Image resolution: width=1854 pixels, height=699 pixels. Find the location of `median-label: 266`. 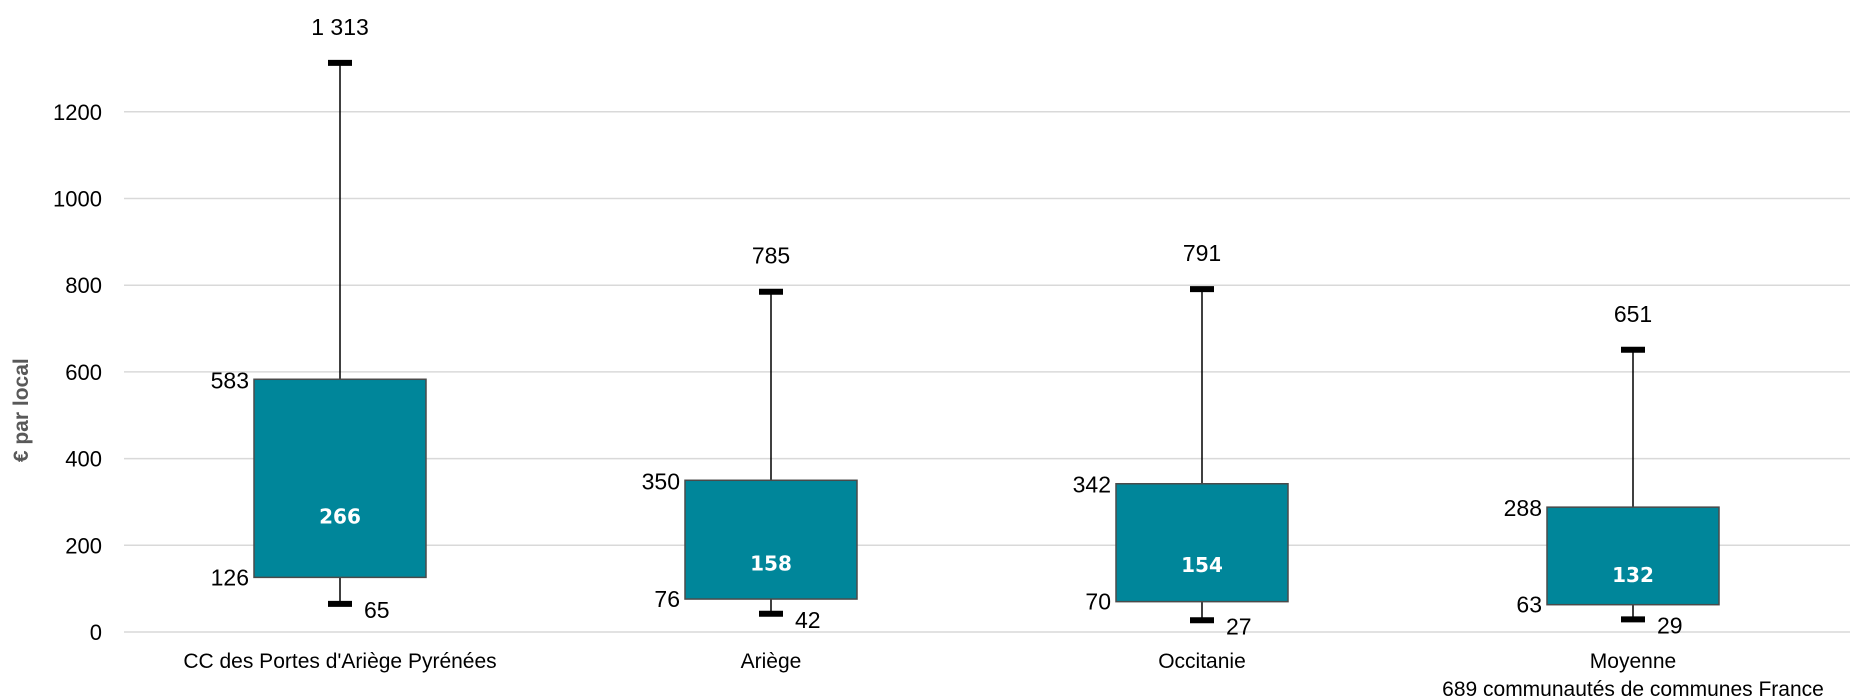

median-label: 266 is located at coordinates (340, 517).